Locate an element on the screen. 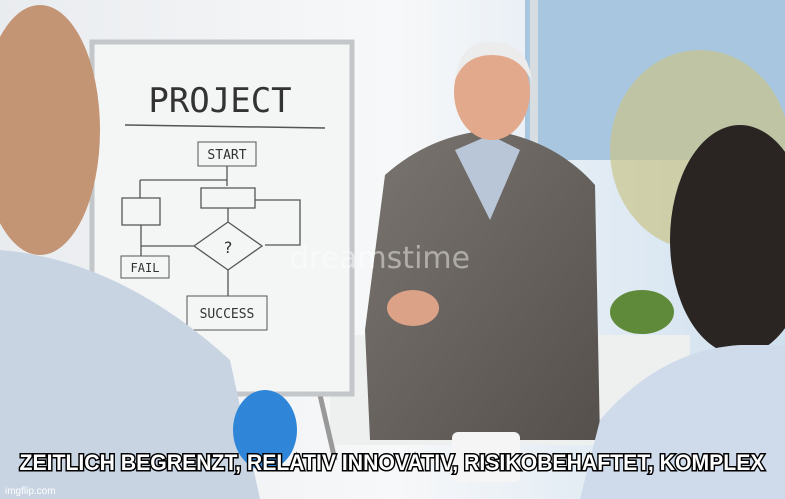 This screenshot has width=785, height=499. presenter-head is located at coordinates (492, 92).